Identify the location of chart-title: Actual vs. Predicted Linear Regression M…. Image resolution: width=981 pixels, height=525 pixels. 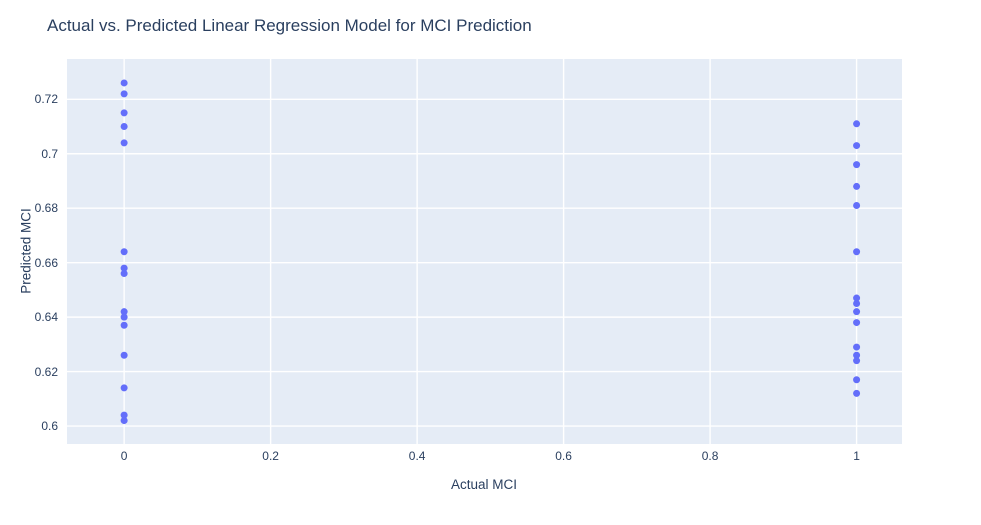
(289, 25).